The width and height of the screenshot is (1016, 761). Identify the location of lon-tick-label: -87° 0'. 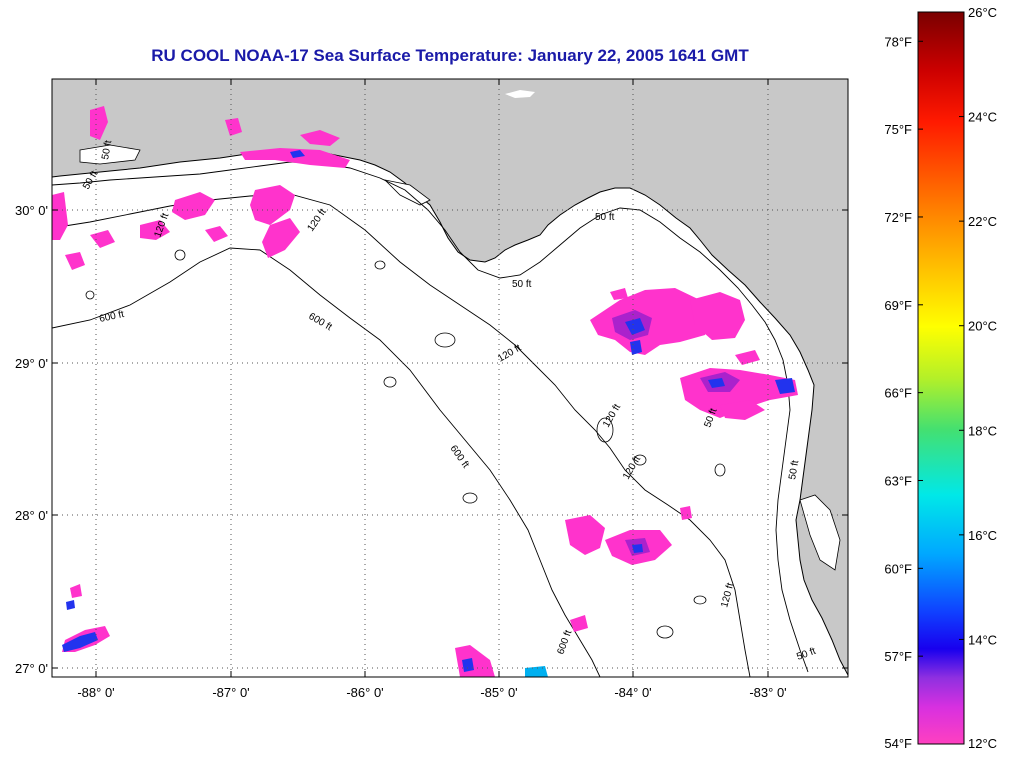
(230, 692).